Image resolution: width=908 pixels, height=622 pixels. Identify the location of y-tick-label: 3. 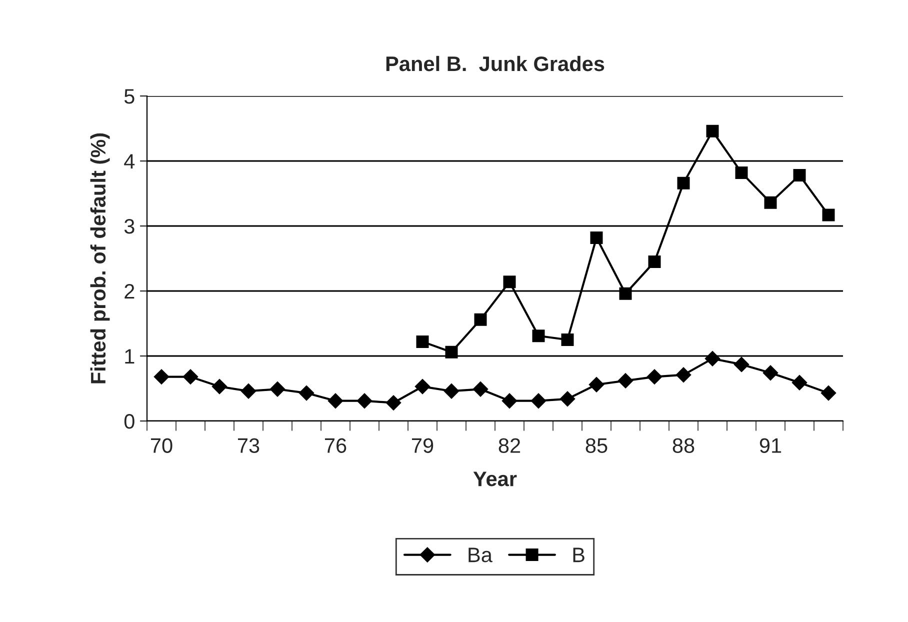
(129, 226).